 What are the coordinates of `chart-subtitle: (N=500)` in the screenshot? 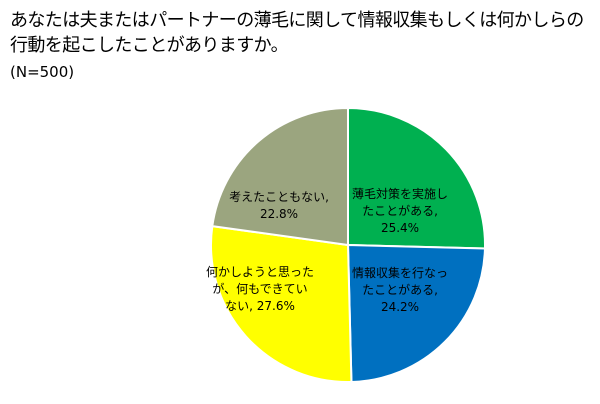 It's located at (42, 72).